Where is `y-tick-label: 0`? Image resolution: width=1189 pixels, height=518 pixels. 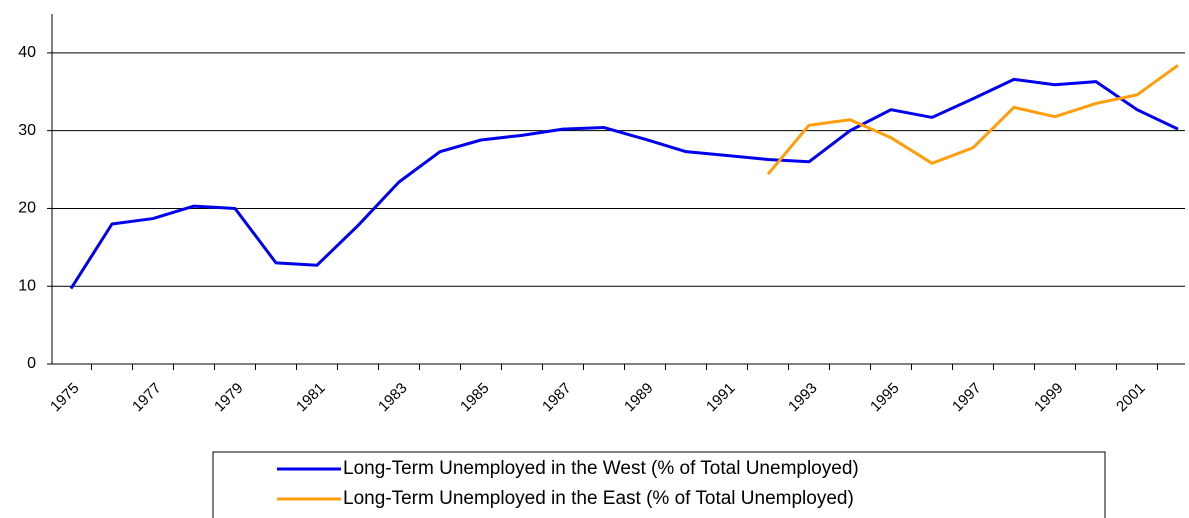
y-tick-label: 0 is located at coordinates (31, 363).